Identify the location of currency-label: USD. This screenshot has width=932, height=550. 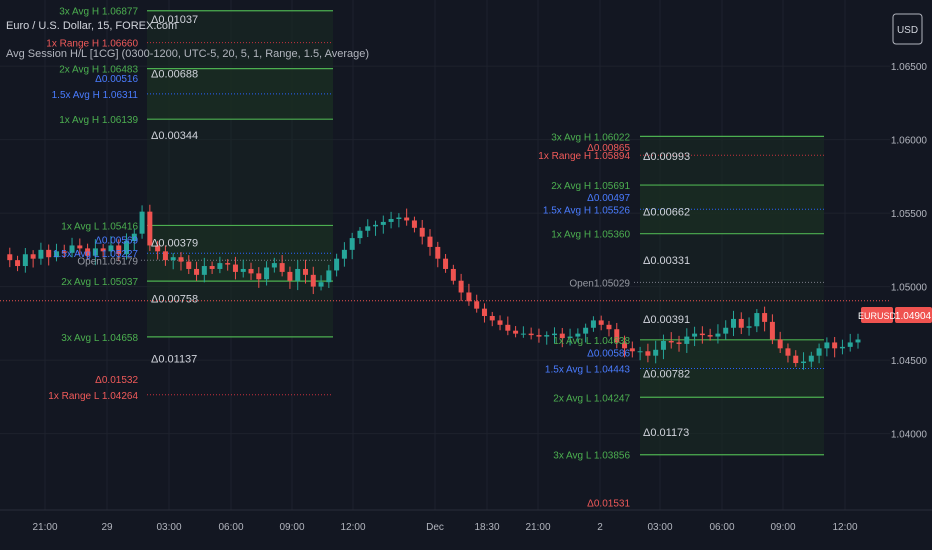
(907, 30).